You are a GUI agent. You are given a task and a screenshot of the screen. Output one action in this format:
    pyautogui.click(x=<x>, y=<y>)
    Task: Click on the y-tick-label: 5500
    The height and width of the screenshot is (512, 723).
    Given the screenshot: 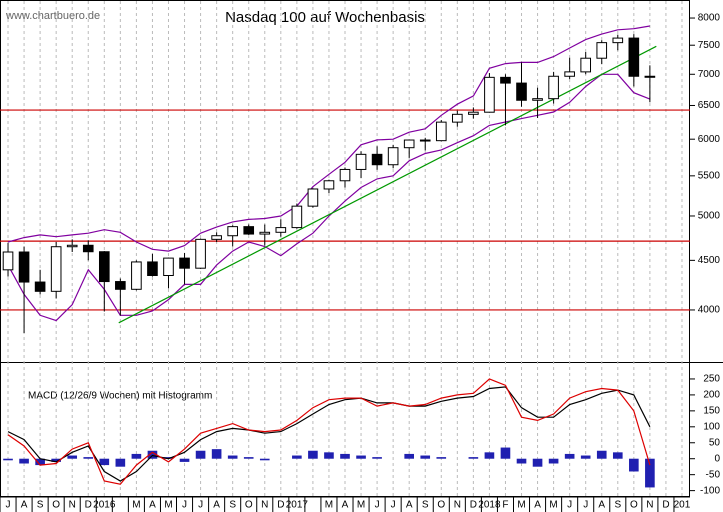 What is the action you would take?
    pyautogui.click(x=709, y=175)
    